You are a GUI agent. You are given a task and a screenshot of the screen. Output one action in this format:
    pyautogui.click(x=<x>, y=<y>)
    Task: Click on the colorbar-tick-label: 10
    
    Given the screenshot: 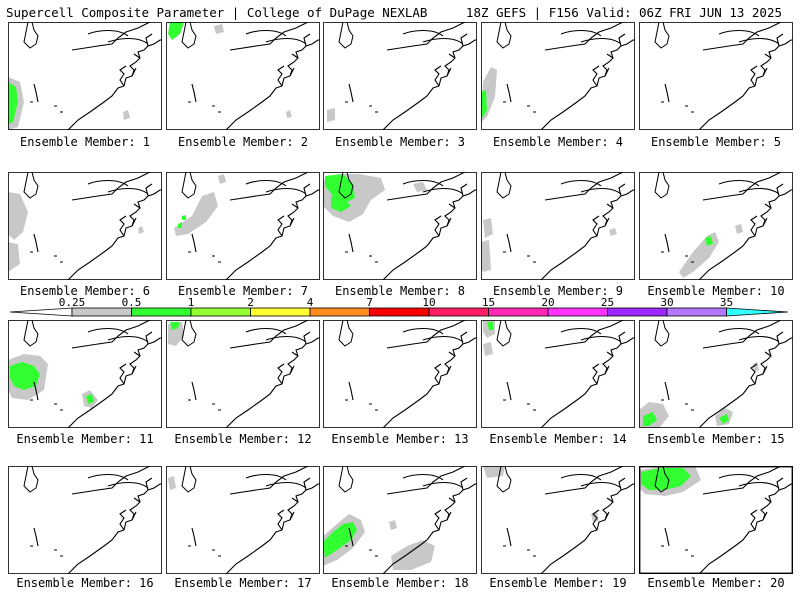 What is the action you would take?
    pyautogui.click(x=429, y=302)
    